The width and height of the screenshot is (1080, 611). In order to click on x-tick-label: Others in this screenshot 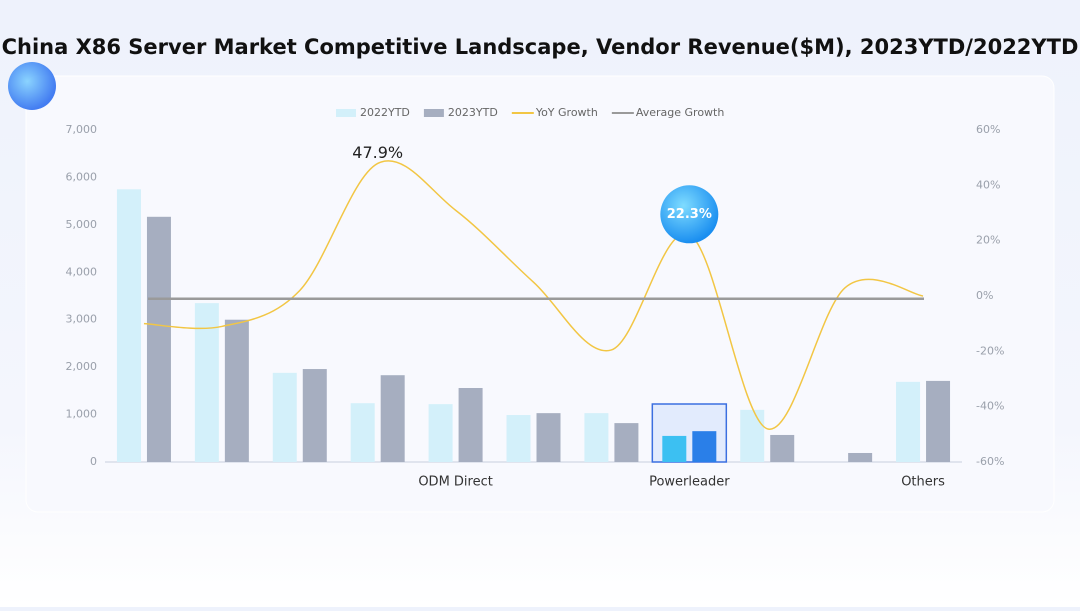, I will do `click(923, 482)`.